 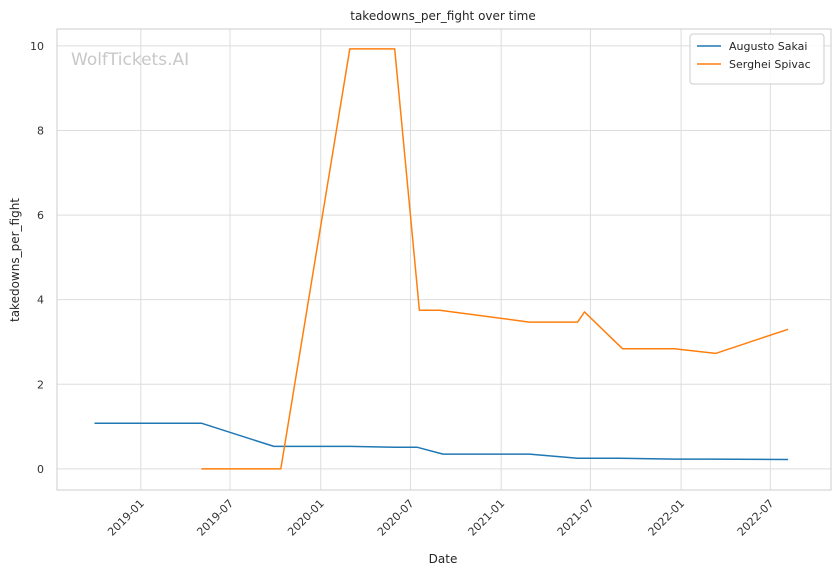 I want to click on legend-label: Serghei Spivac, so click(x=770, y=64).